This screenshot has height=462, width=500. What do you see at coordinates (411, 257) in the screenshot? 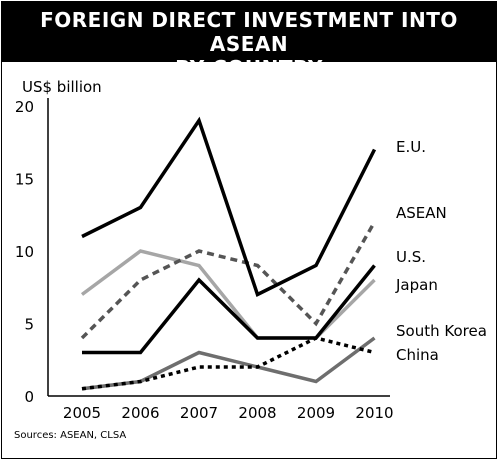
I see `series-label-u-s: U.S.` at bounding box center [411, 257].